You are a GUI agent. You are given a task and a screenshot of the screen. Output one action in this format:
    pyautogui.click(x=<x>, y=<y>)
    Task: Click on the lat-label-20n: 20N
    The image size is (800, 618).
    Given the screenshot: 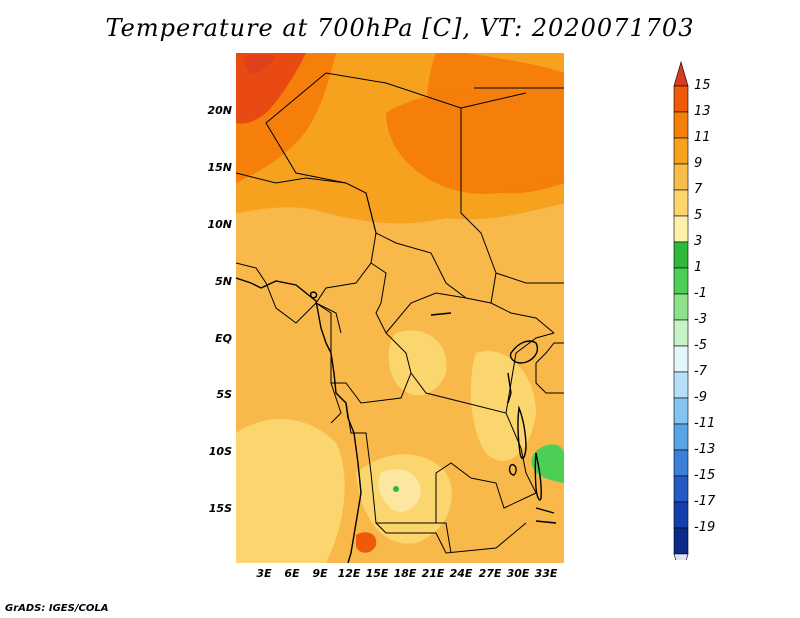 What is the action you would take?
    pyautogui.click(x=219, y=110)
    